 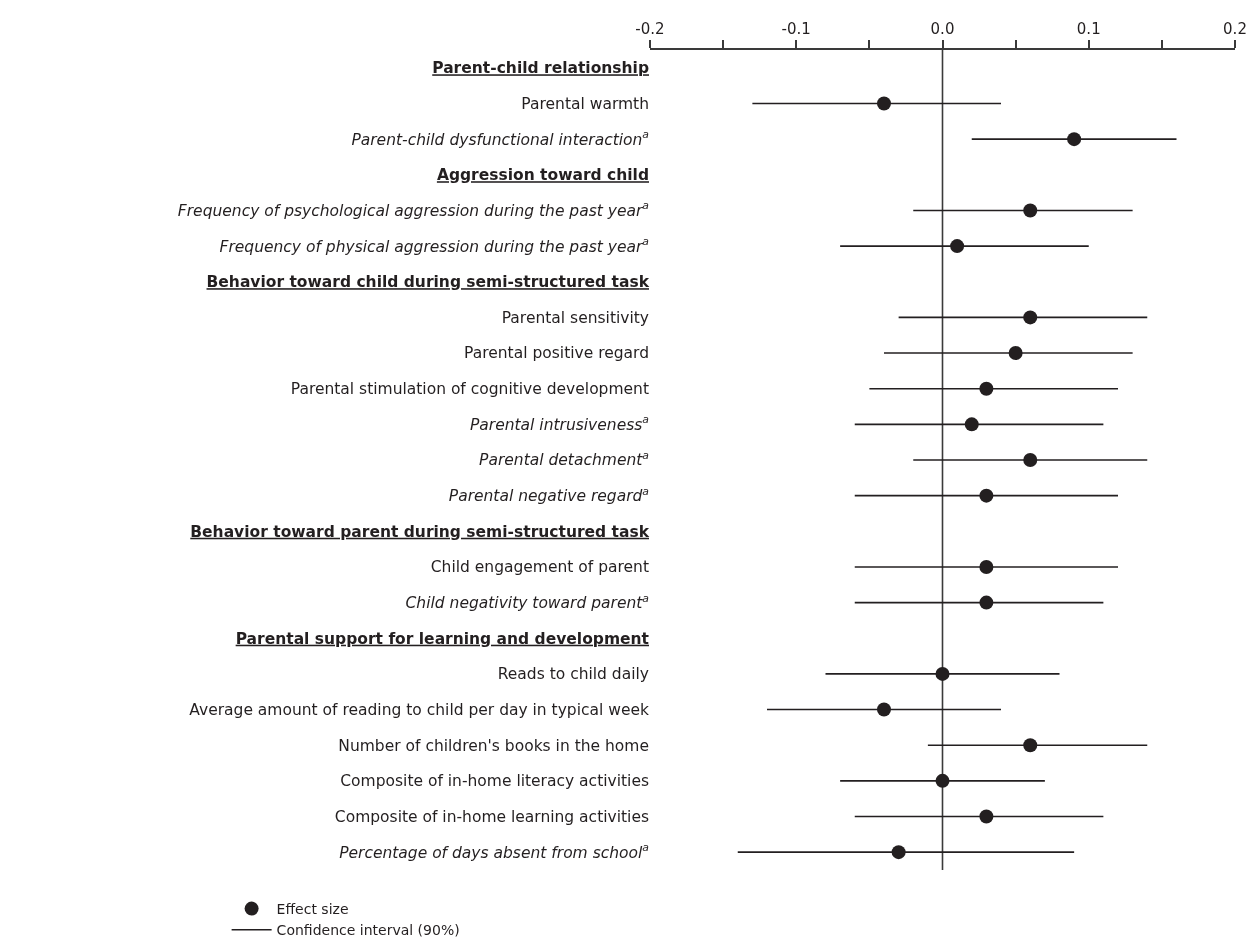 I want to click on y-tick-label: Average amount of reading to child per day in typical week, so click(x=419, y=709).